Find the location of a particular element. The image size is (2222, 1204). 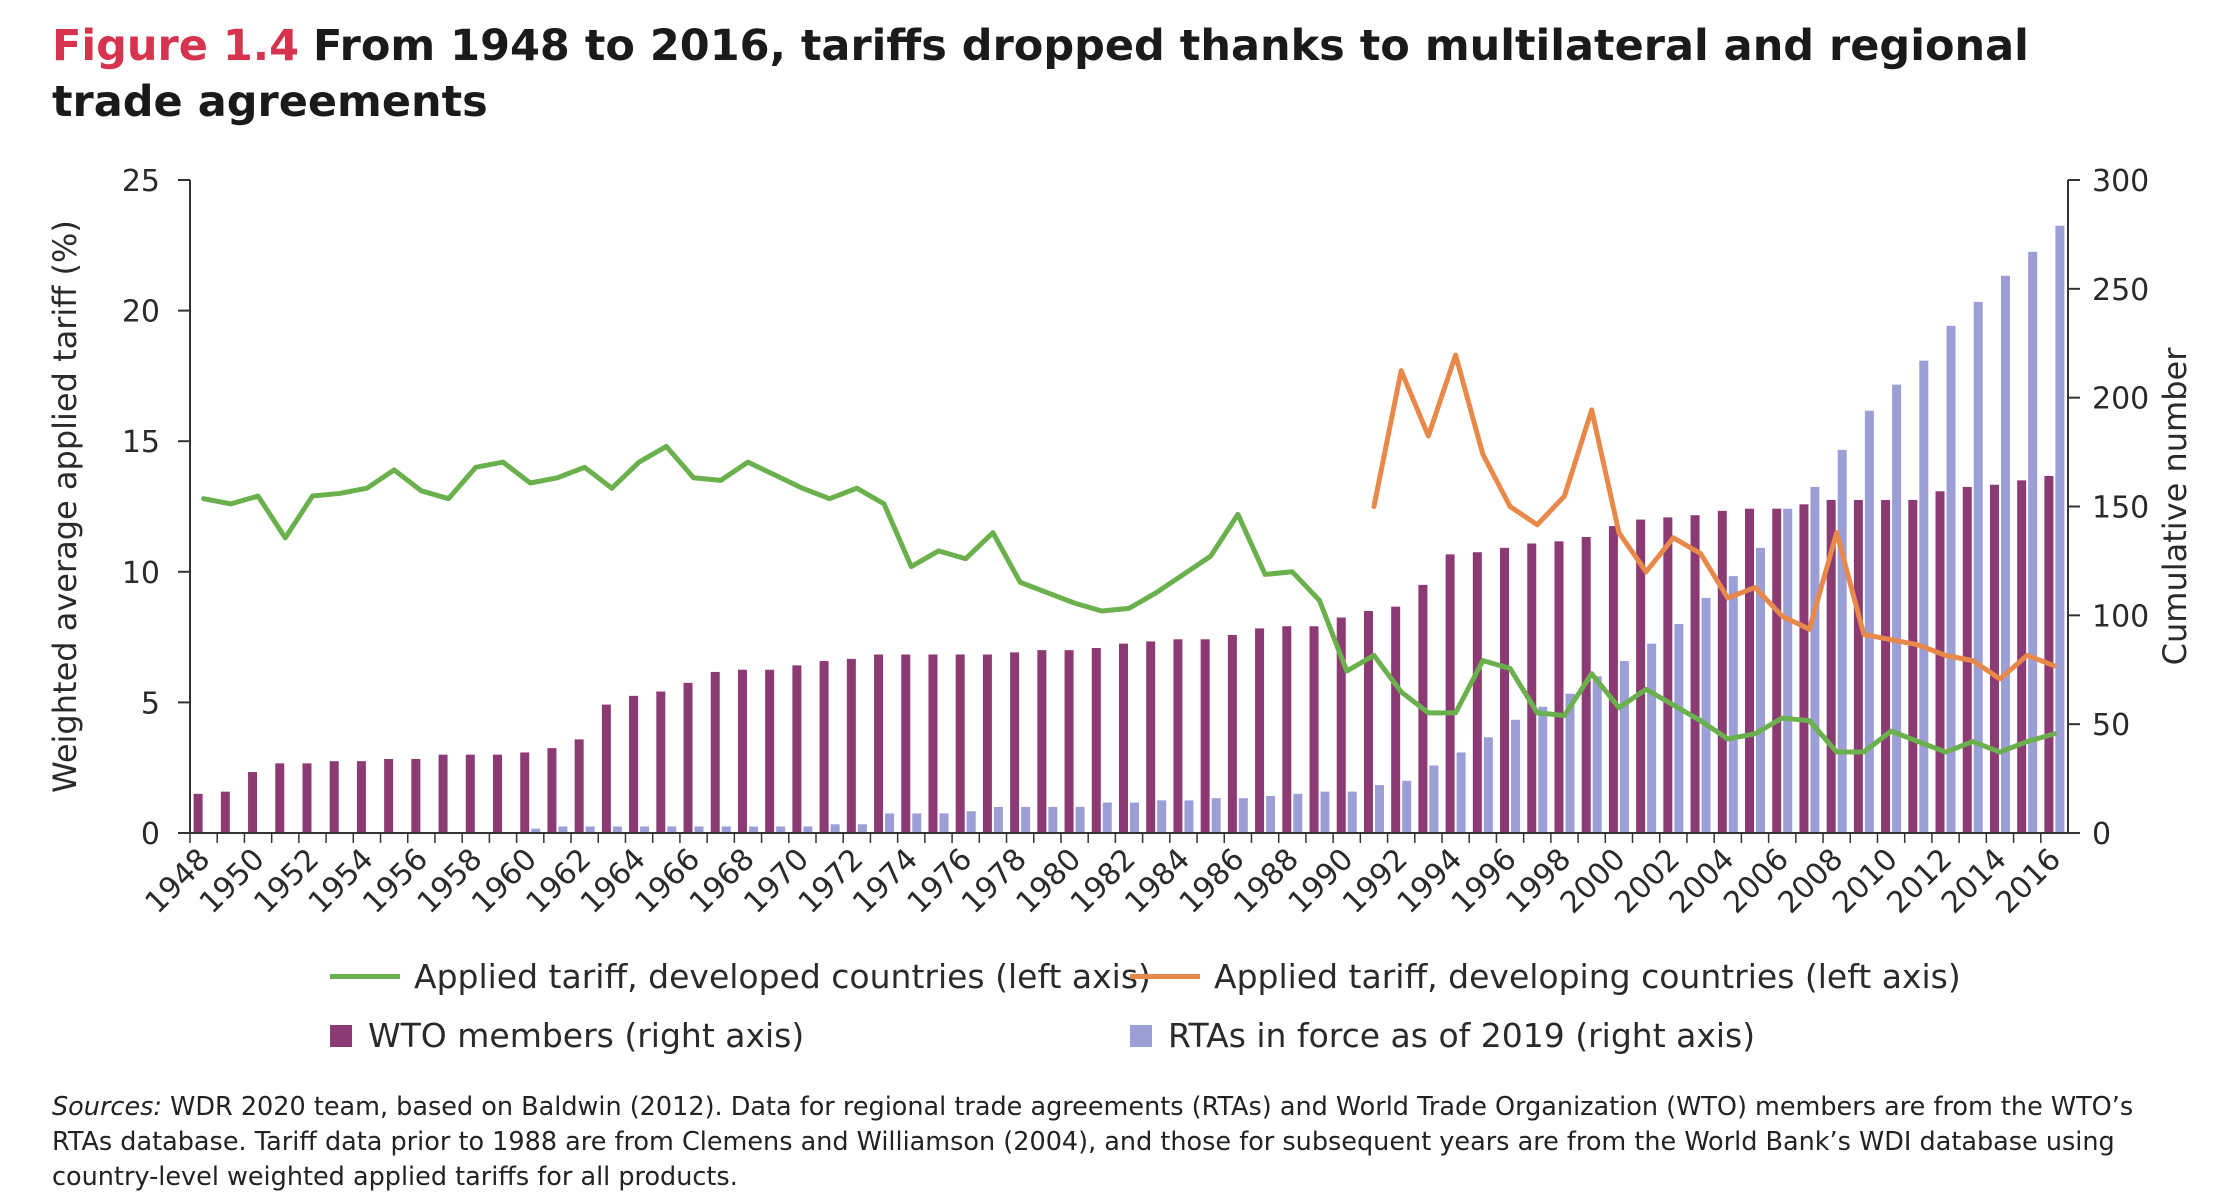

bar-wto-1959 is located at coordinates (497, 793).